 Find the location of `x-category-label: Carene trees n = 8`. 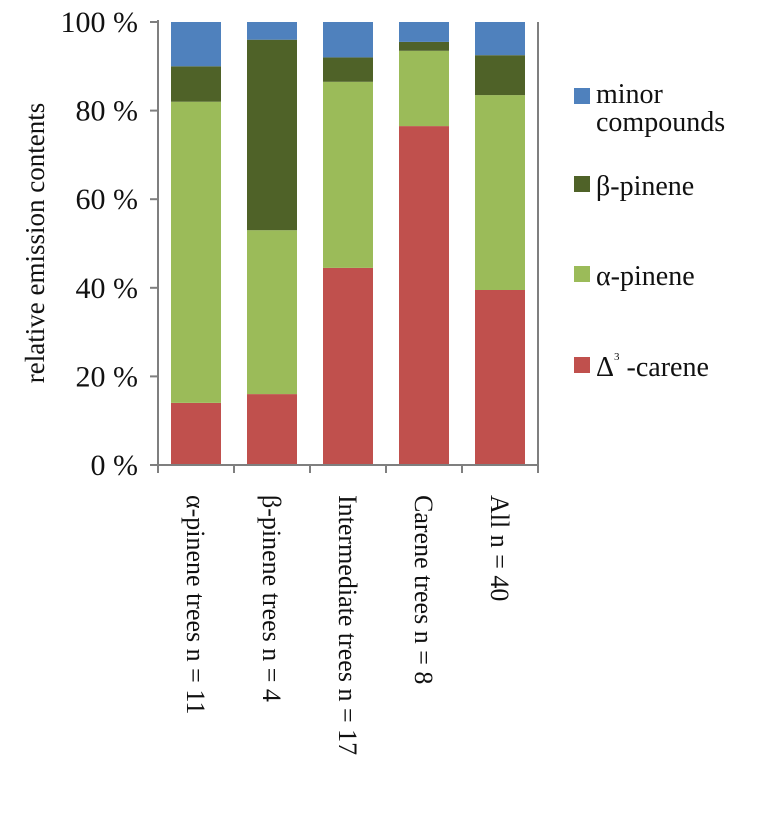

x-category-label: Carene trees n = 8 is located at coordinates (423, 589).